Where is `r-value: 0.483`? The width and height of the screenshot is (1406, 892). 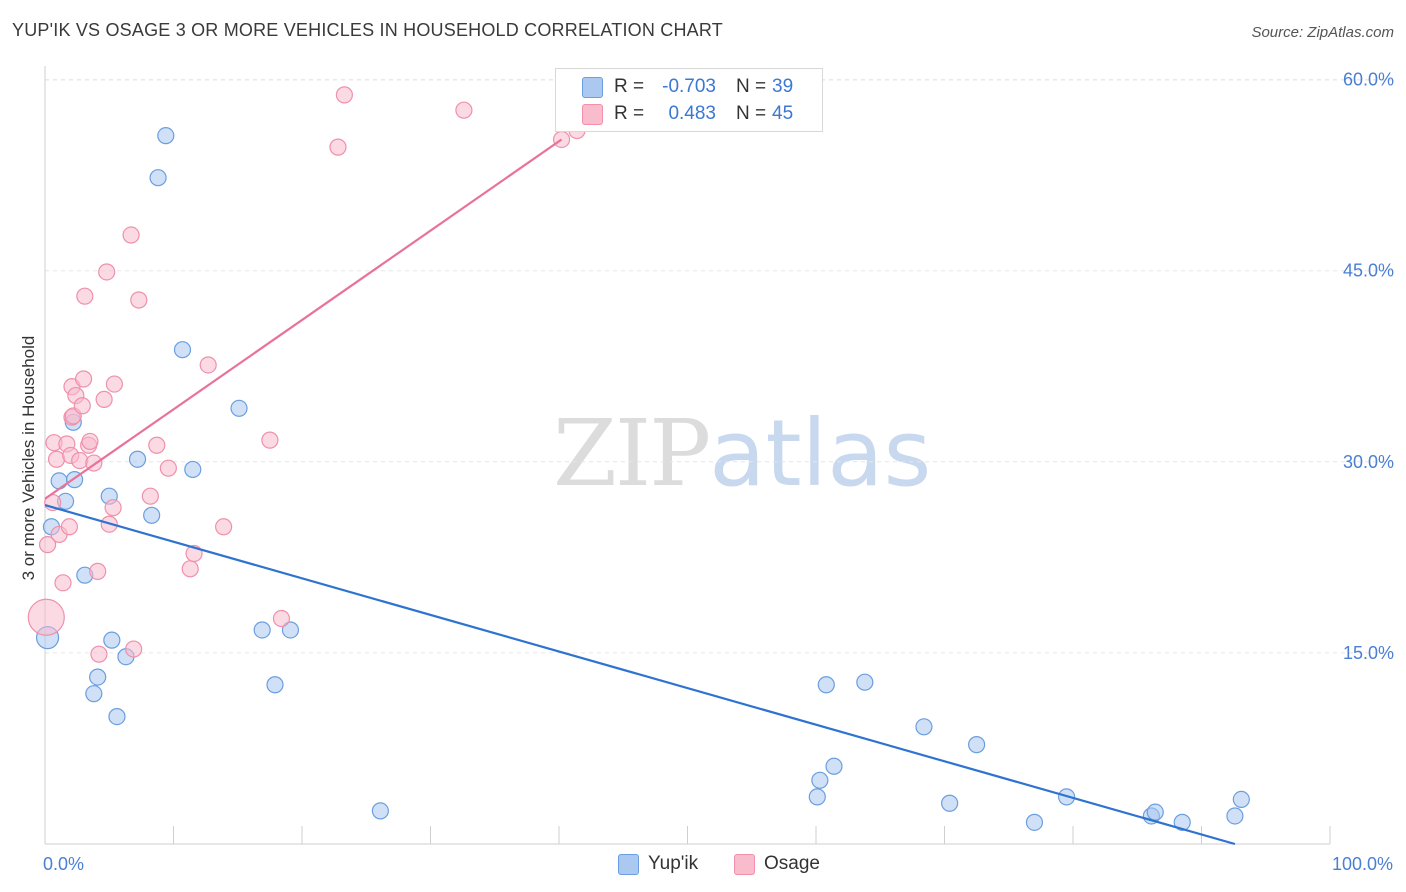 r-value: 0.483 is located at coordinates (692, 113).